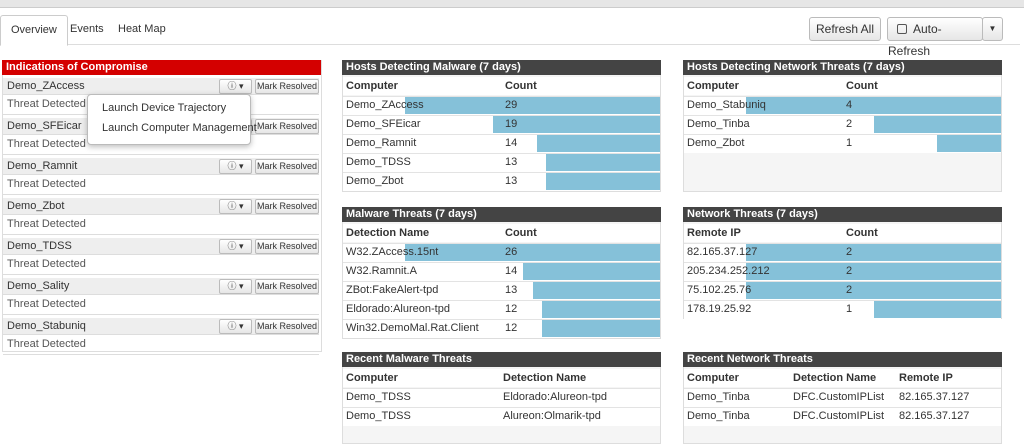 This screenshot has height=444, width=1024. What do you see at coordinates (179, 128) in the screenshot?
I see `menu-item: Launch Computer Management` at bounding box center [179, 128].